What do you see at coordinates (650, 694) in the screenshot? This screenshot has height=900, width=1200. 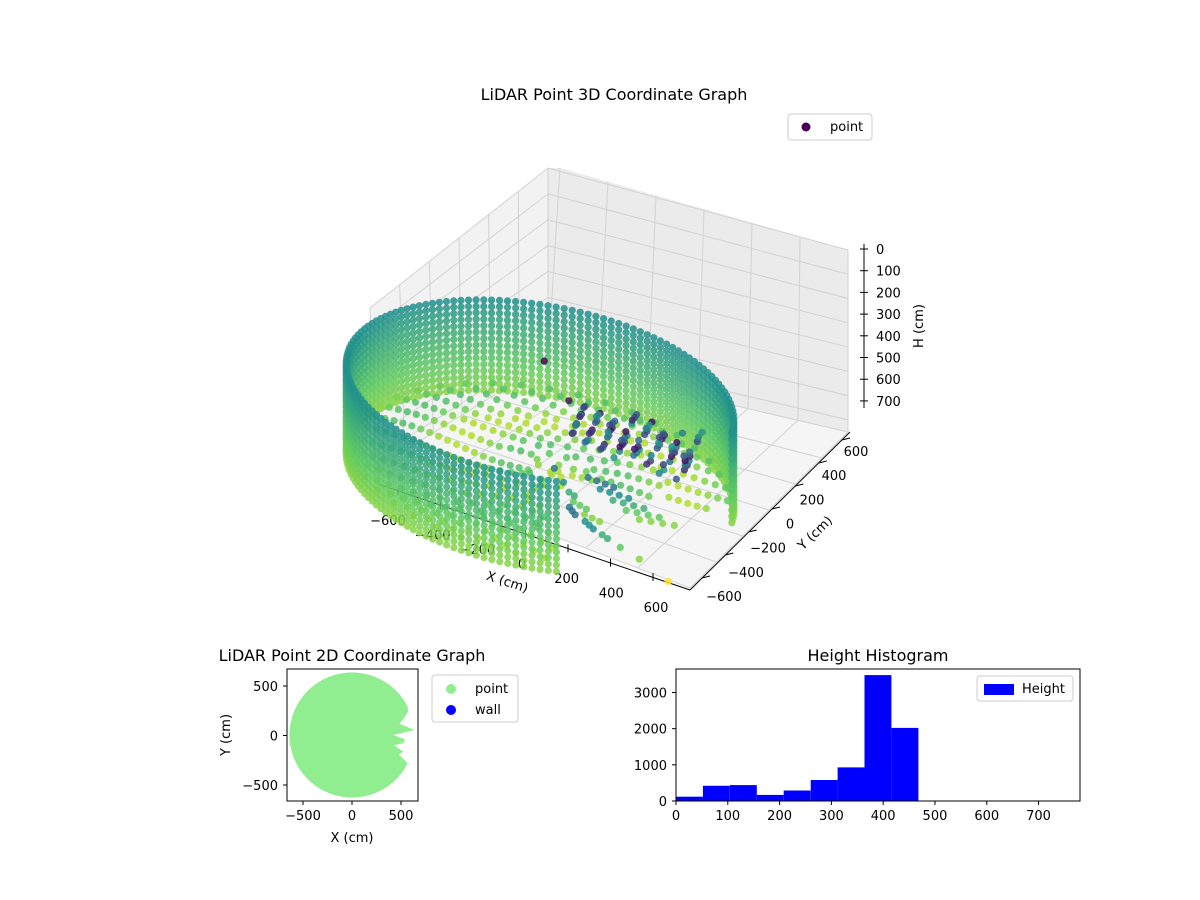 I see `hist-y-tick-label: 3000` at bounding box center [650, 694].